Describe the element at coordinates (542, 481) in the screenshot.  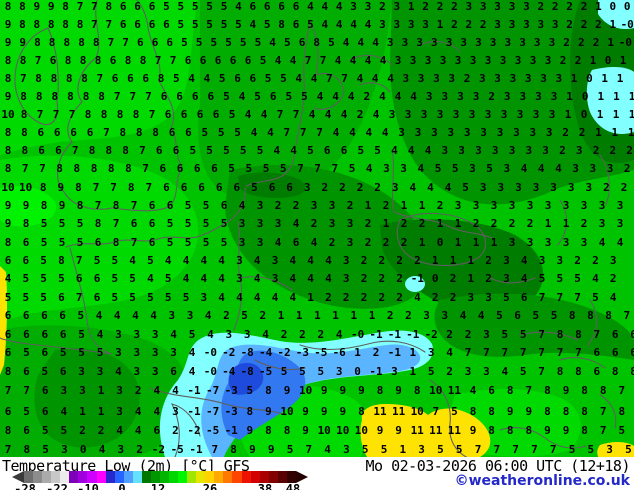
I see `weatheronline-credit-link: ©weatheronline.co.uk` at that location.